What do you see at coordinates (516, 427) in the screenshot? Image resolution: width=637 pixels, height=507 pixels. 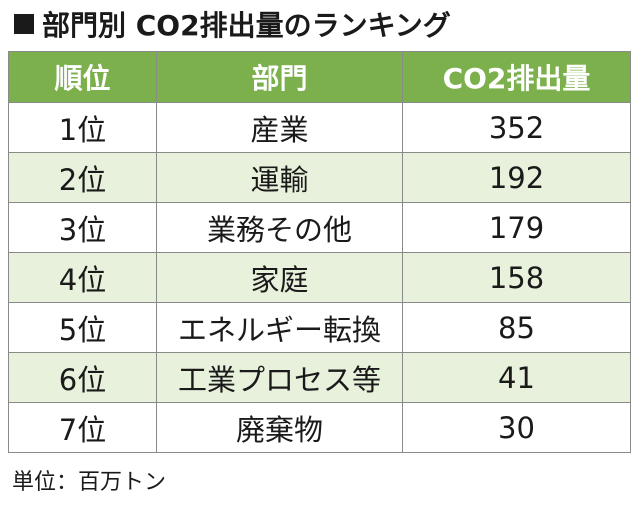 I see `co2-cell: 30` at bounding box center [516, 427].